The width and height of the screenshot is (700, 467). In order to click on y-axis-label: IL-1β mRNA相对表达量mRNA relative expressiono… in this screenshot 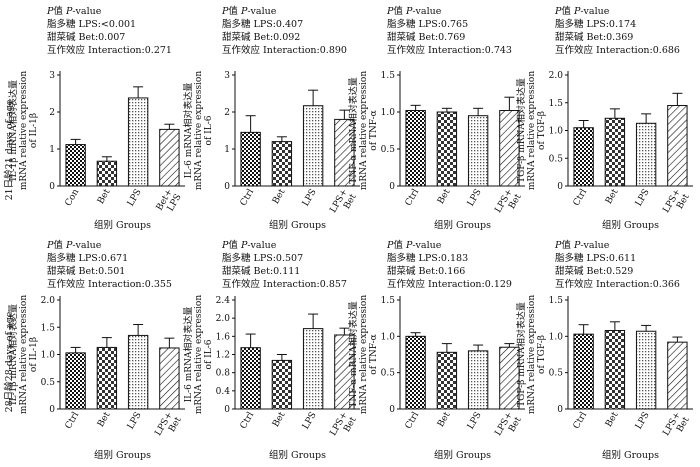, I will do `click(23, 131)`.